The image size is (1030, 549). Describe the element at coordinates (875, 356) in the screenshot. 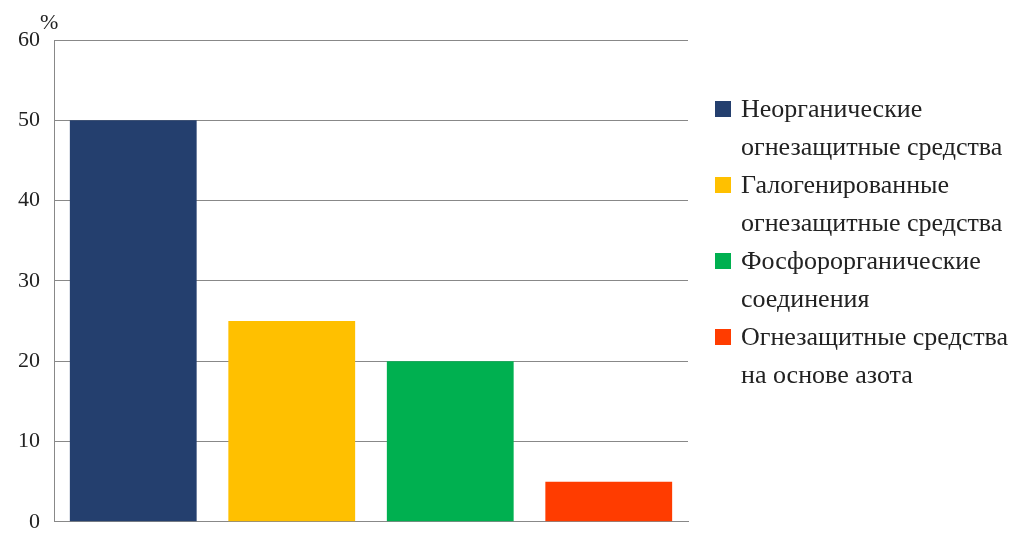

I see `legend-label: Огнезащитные средства на основе азота` at that location.